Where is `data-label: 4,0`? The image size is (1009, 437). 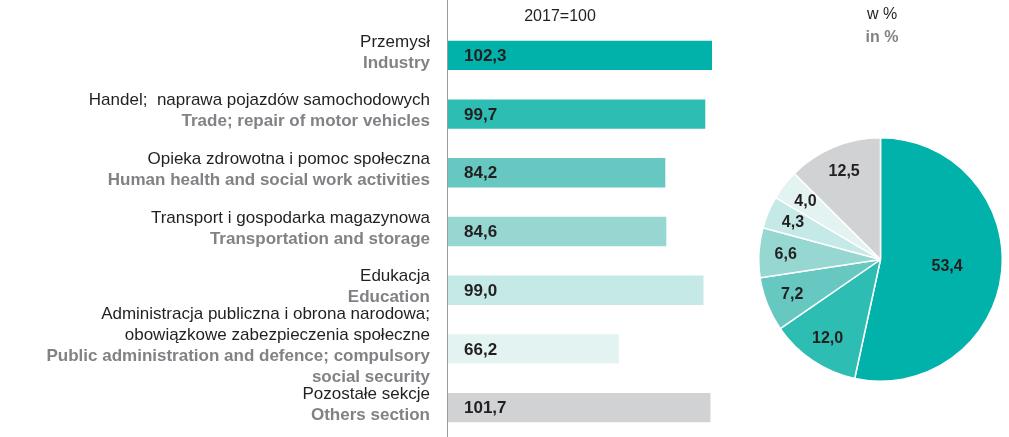
data-label: 4,0 is located at coordinates (805, 200).